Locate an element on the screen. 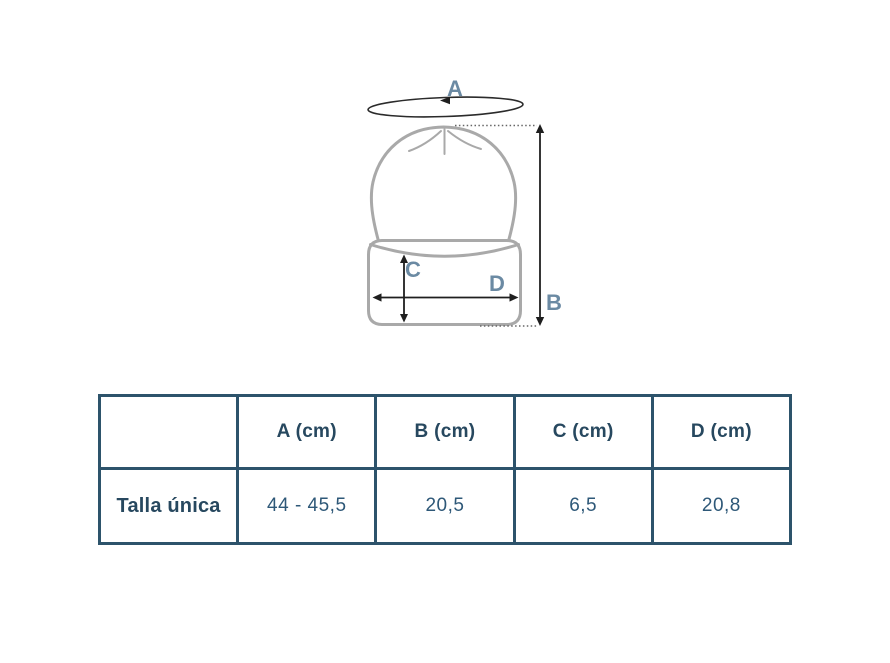 Image resolution: width=890 pixels, height=663 pixels. beanie-diagram is located at coordinates (456, 211).